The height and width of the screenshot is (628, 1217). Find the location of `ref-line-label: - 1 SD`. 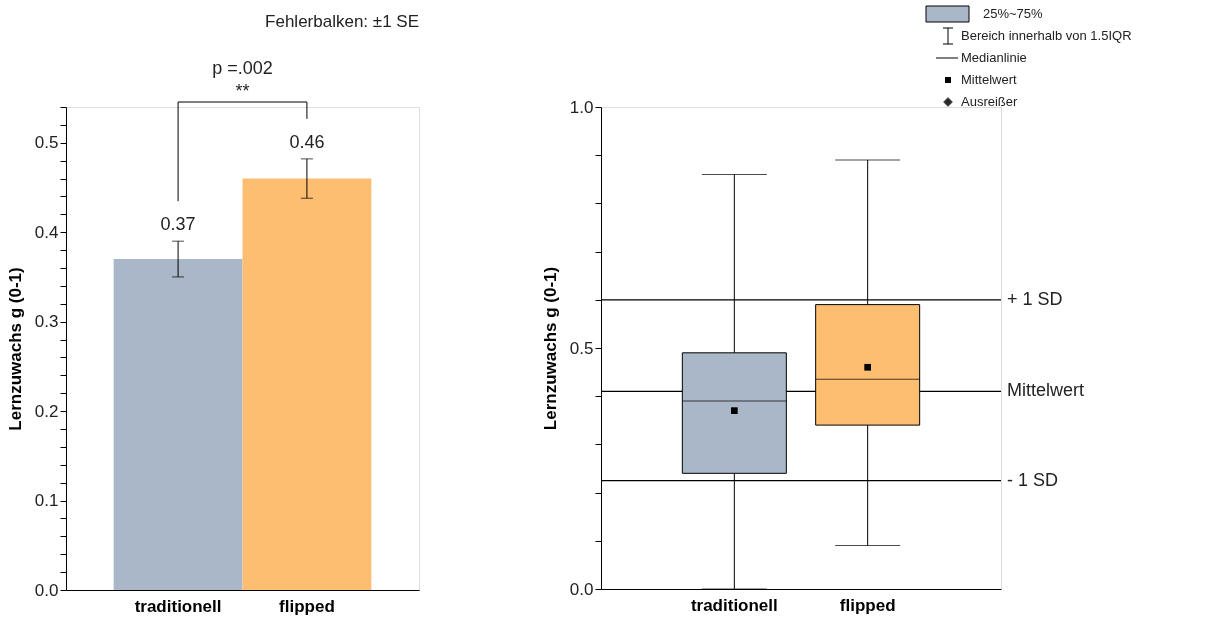

ref-line-label: - 1 SD is located at coordinates (1033, 479).